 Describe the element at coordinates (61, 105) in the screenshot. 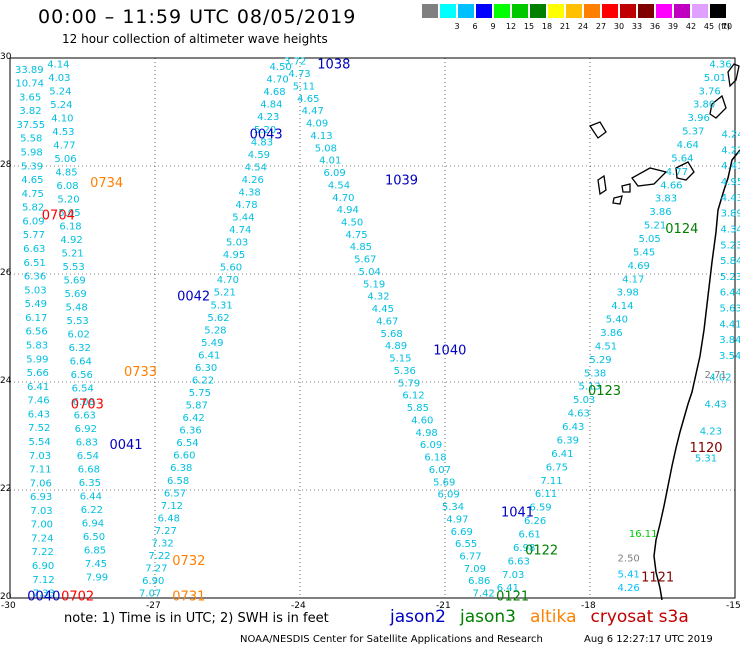

I see `wave-height-value: 5.24` at that location.